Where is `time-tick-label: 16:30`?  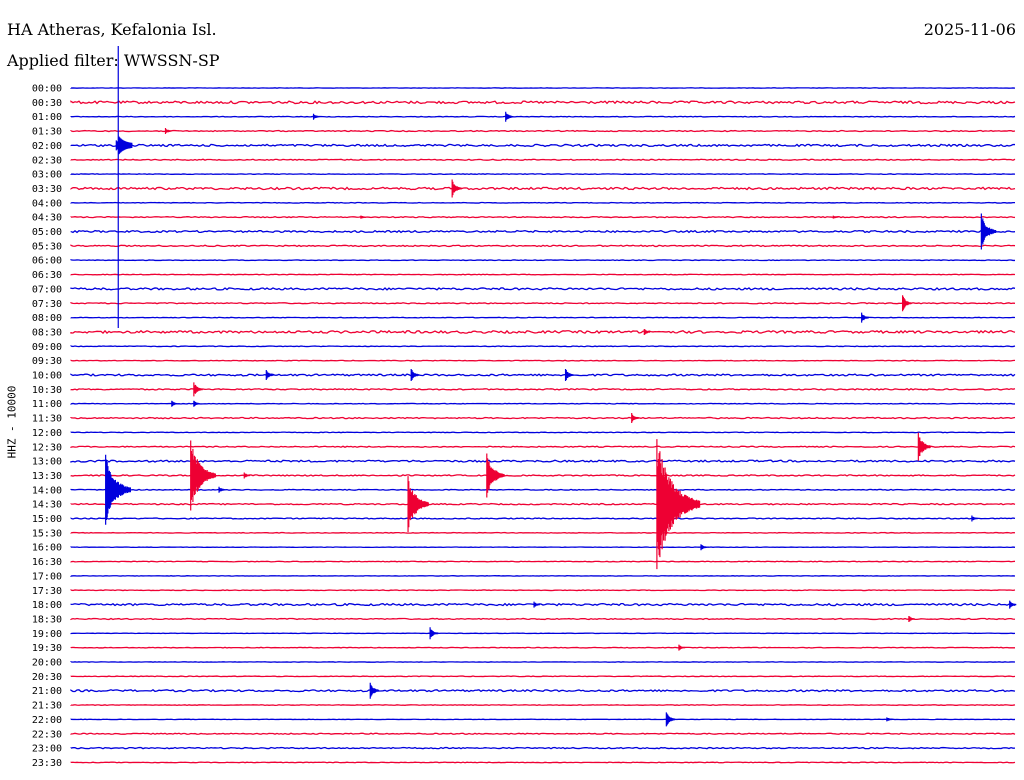 time-tick-label: 16:30 is located at coordinates (47, 562).